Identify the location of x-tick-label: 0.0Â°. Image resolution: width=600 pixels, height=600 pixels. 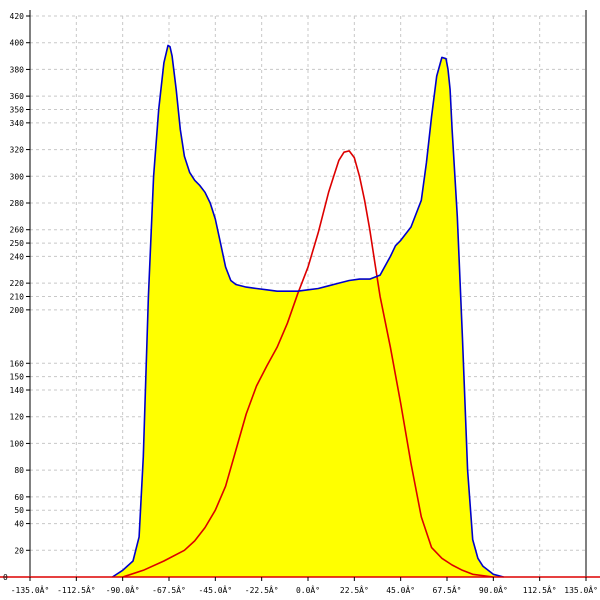
(308, 589).